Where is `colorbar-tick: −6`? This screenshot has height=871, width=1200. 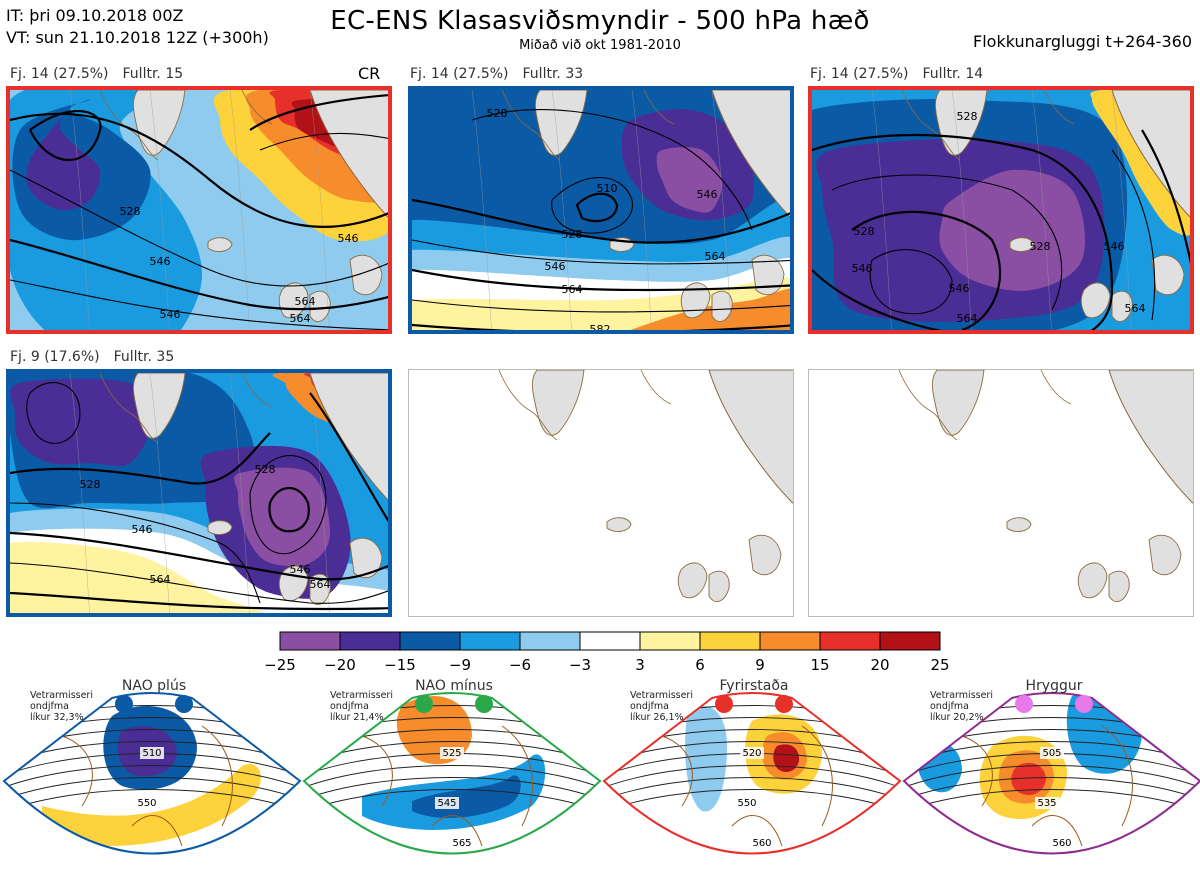
colorbar-tick: −6 is located at coordinates (520, 665).